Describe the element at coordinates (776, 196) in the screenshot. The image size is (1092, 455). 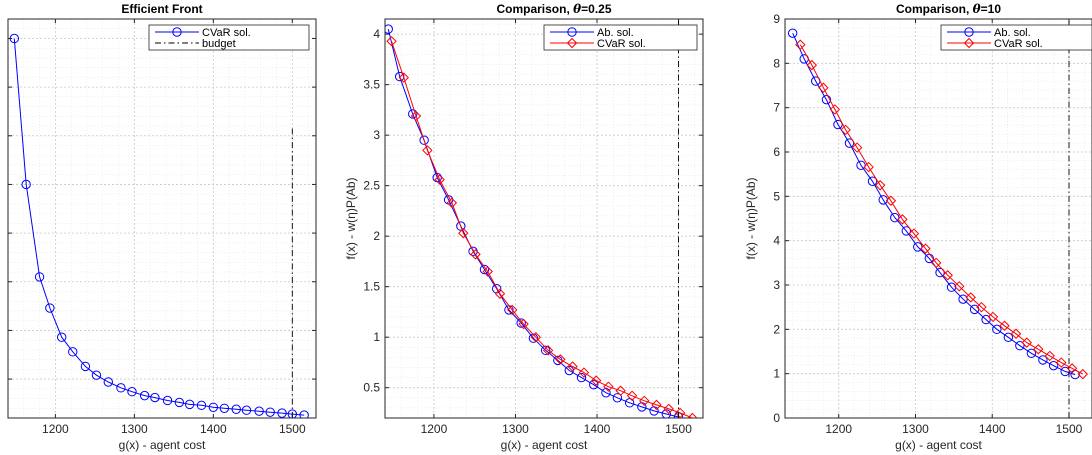
I see `y-tick-label: 5` at that location.